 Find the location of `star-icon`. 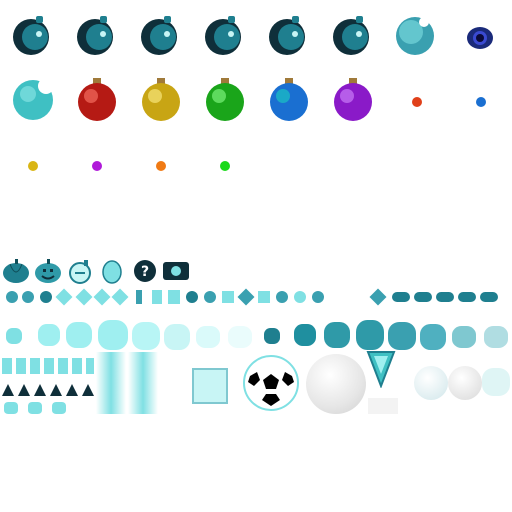

star-icon is located at coordinates (246, 297).